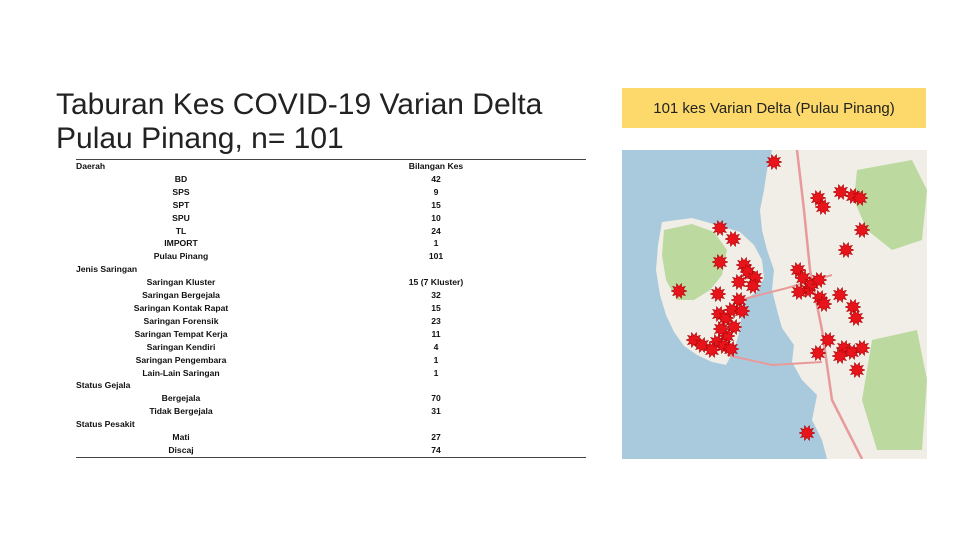 The image size is (960, 540). Describe the element at coordinates (181, 346) in the screenshot. I see `row-label: Saringan Kendiri` at that location.